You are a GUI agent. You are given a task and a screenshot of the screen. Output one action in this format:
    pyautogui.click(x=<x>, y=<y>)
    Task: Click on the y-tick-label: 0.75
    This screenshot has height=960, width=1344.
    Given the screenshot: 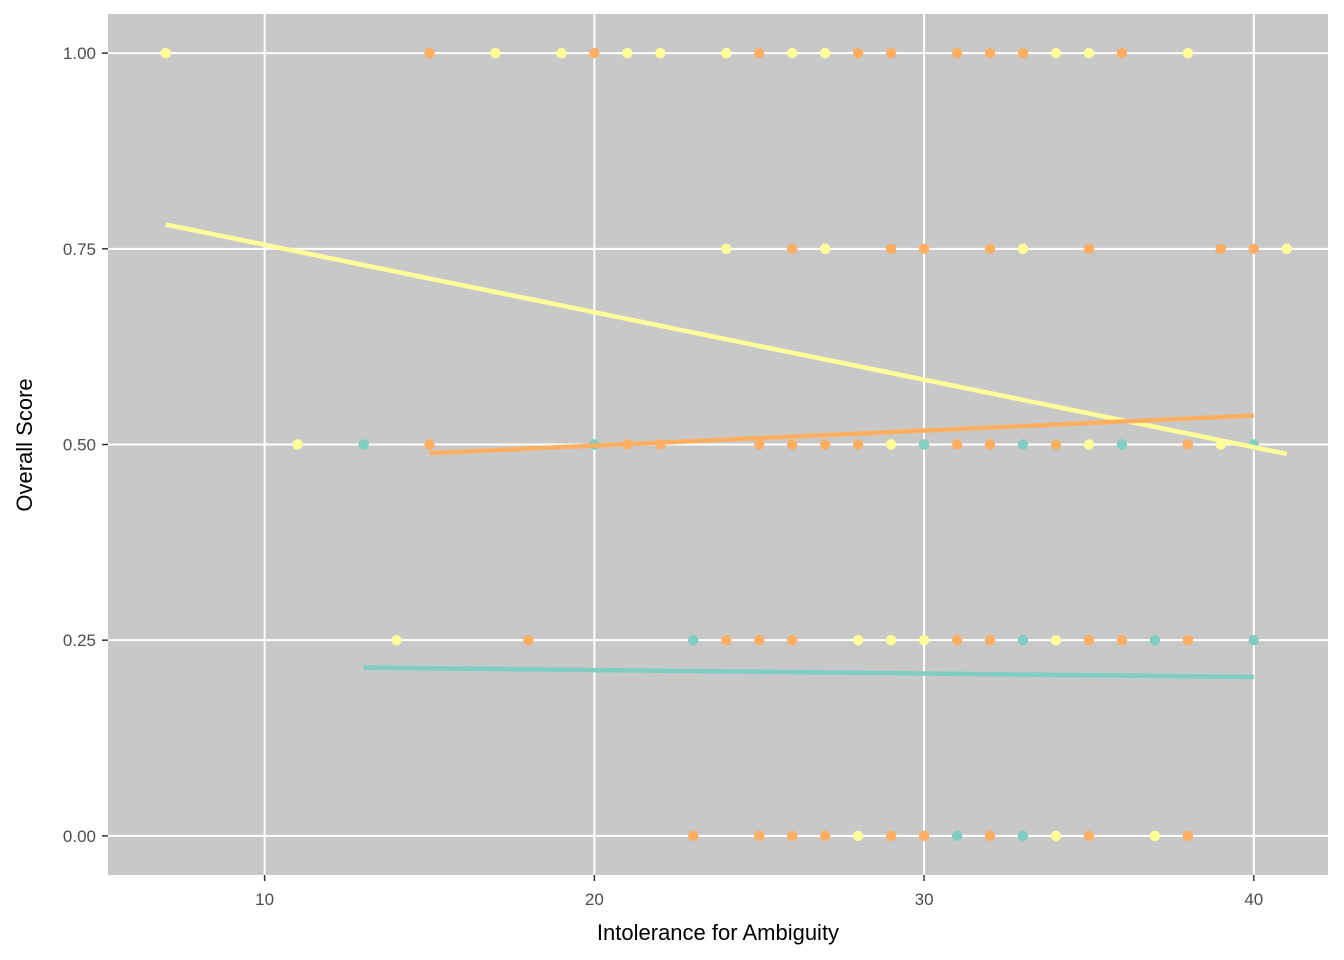 What is the action you would take?
    pyautogui.click(x=79, y=249)
    